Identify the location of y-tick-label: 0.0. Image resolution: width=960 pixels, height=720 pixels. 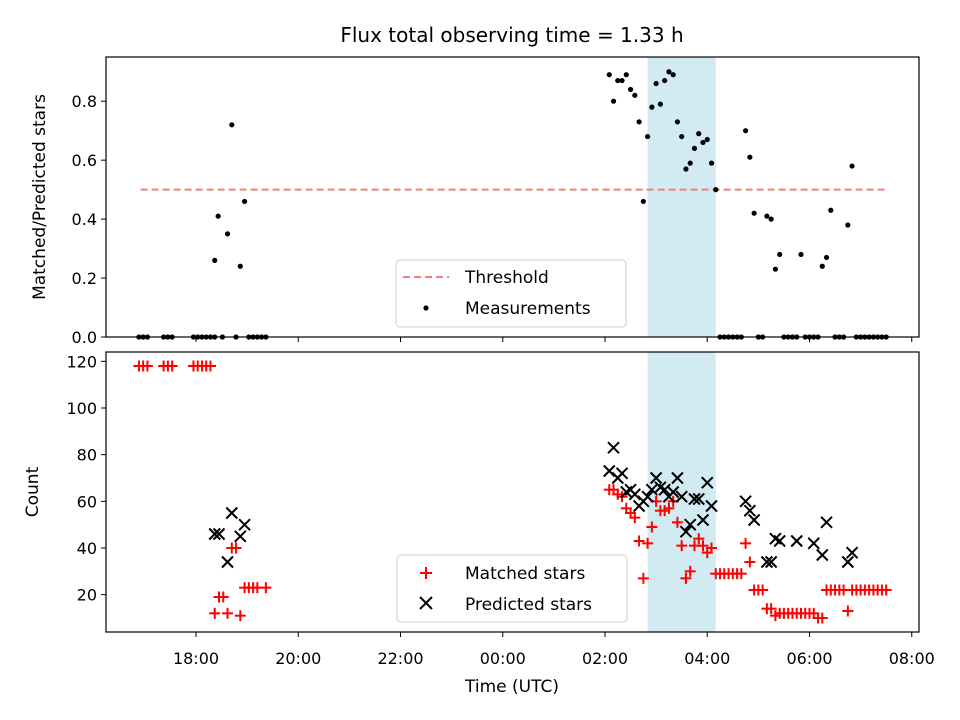
(84, 337).